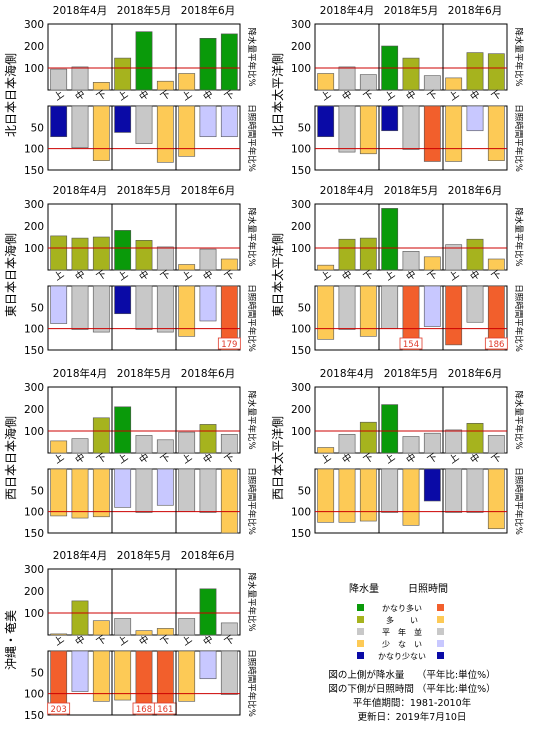 Image resolution: width=550 pixels, height=754 pixels. I want to click on footnote: 更新日：2019年7月10日, so click(412, 717).